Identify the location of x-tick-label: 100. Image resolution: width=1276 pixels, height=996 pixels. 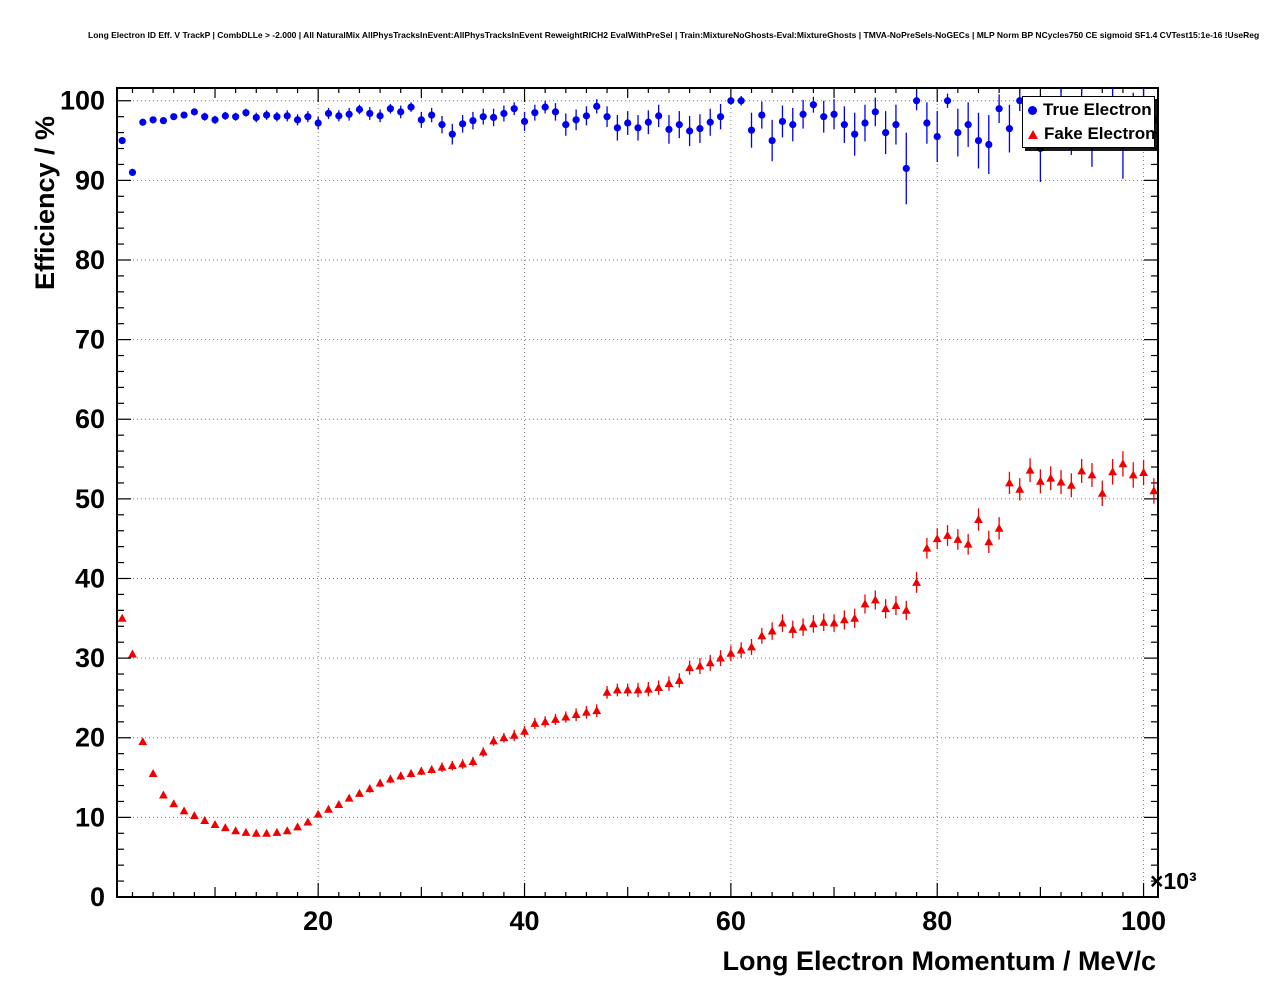
(1143, 921).